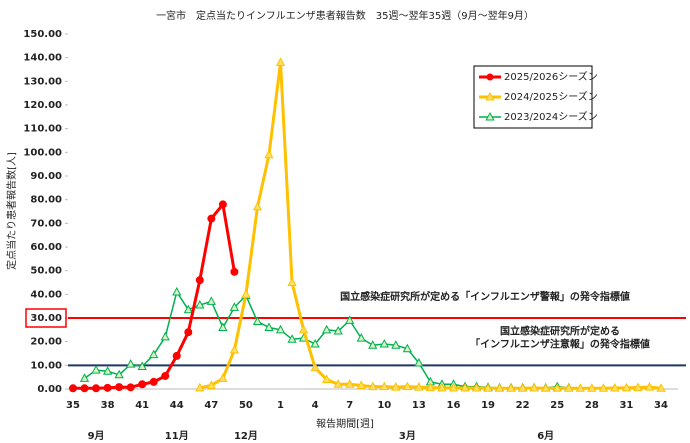  What do you see at coordinates (73, 405) in the screenshot?
I see `x-tick-label: 35` at bounding box center [73, 405].